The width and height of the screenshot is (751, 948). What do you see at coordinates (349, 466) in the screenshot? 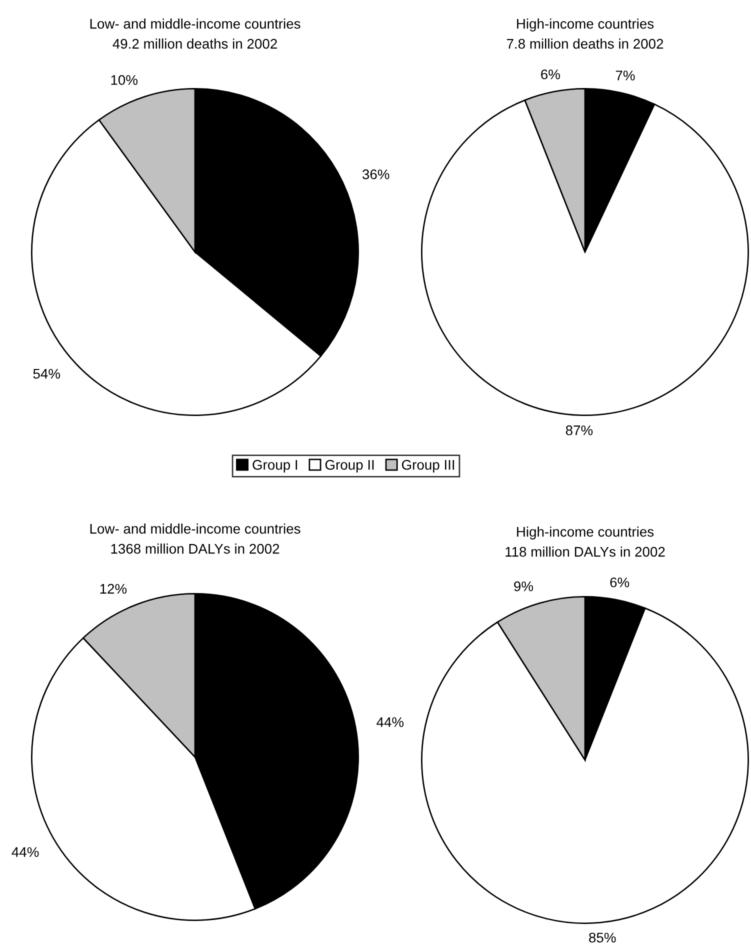
I see `legend-label: Group II` at bounding box center [349, 466].